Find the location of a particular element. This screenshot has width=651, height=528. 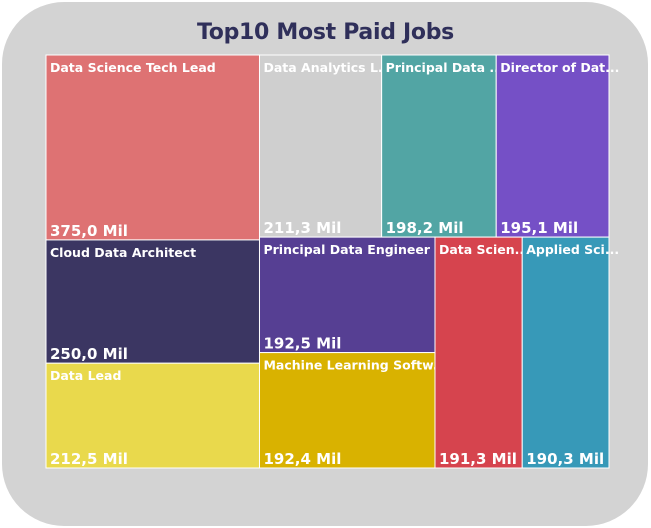

tile-category-label: Principal Data Engineer is located at coordinates (346, 249).